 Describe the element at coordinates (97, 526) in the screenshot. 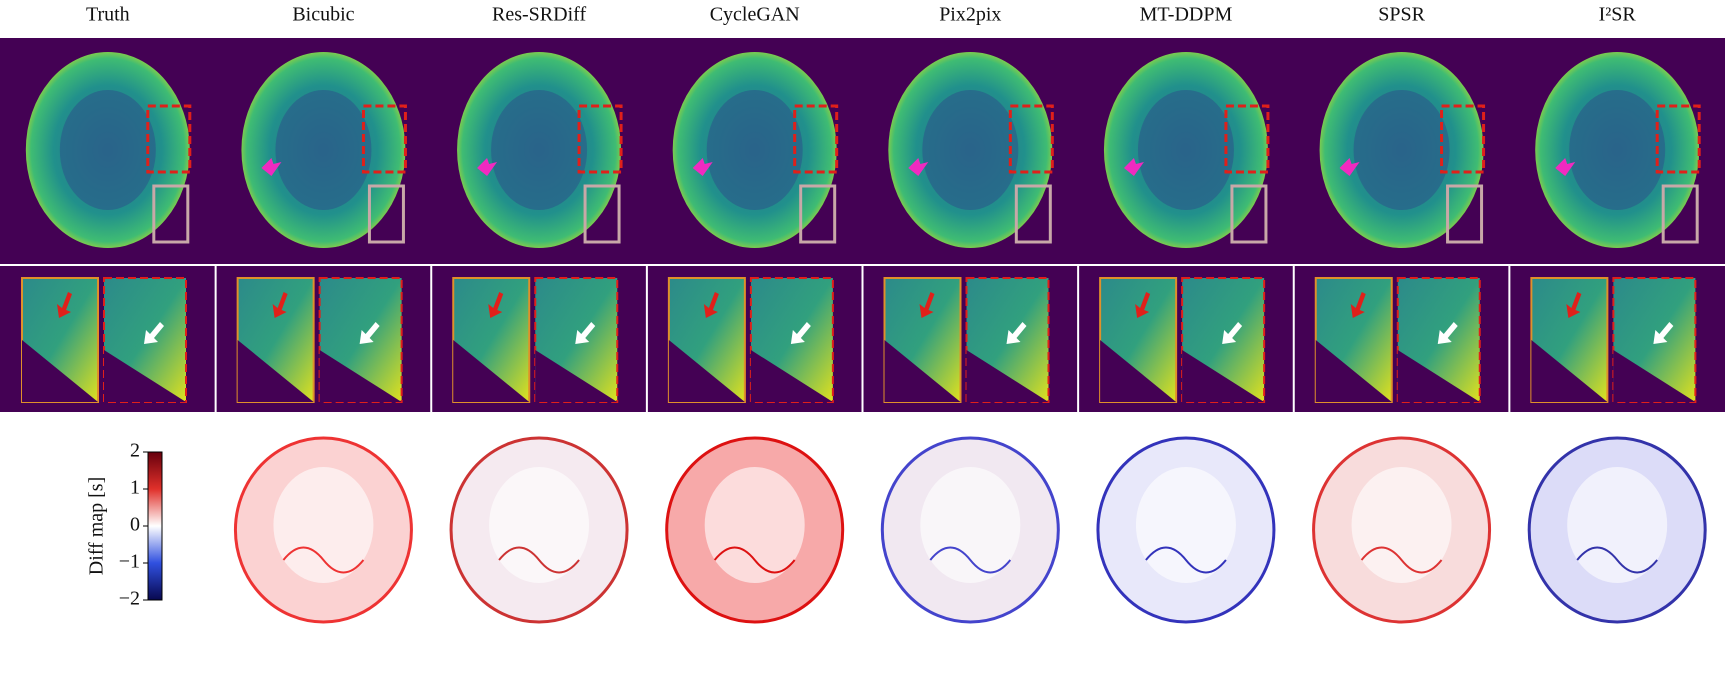

I see `colorbar-label: Diff map [s]` at that location.